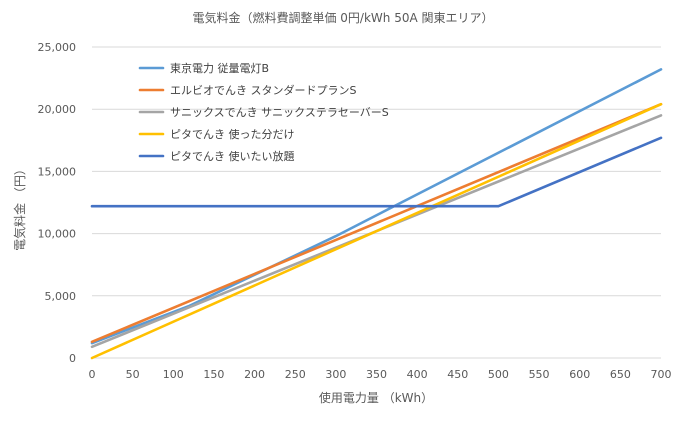 The height and width of the screenshot is (422, 686). What do you see at coordinates (498, 374) in the screenshot?
I see `x-tick-label: 500` at bounding box center [498, 374].